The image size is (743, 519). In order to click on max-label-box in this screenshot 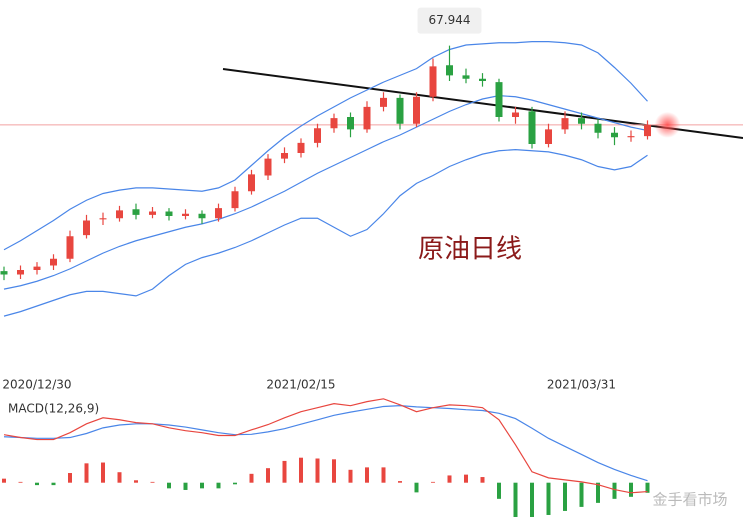, I will do `click(449, 20)`.